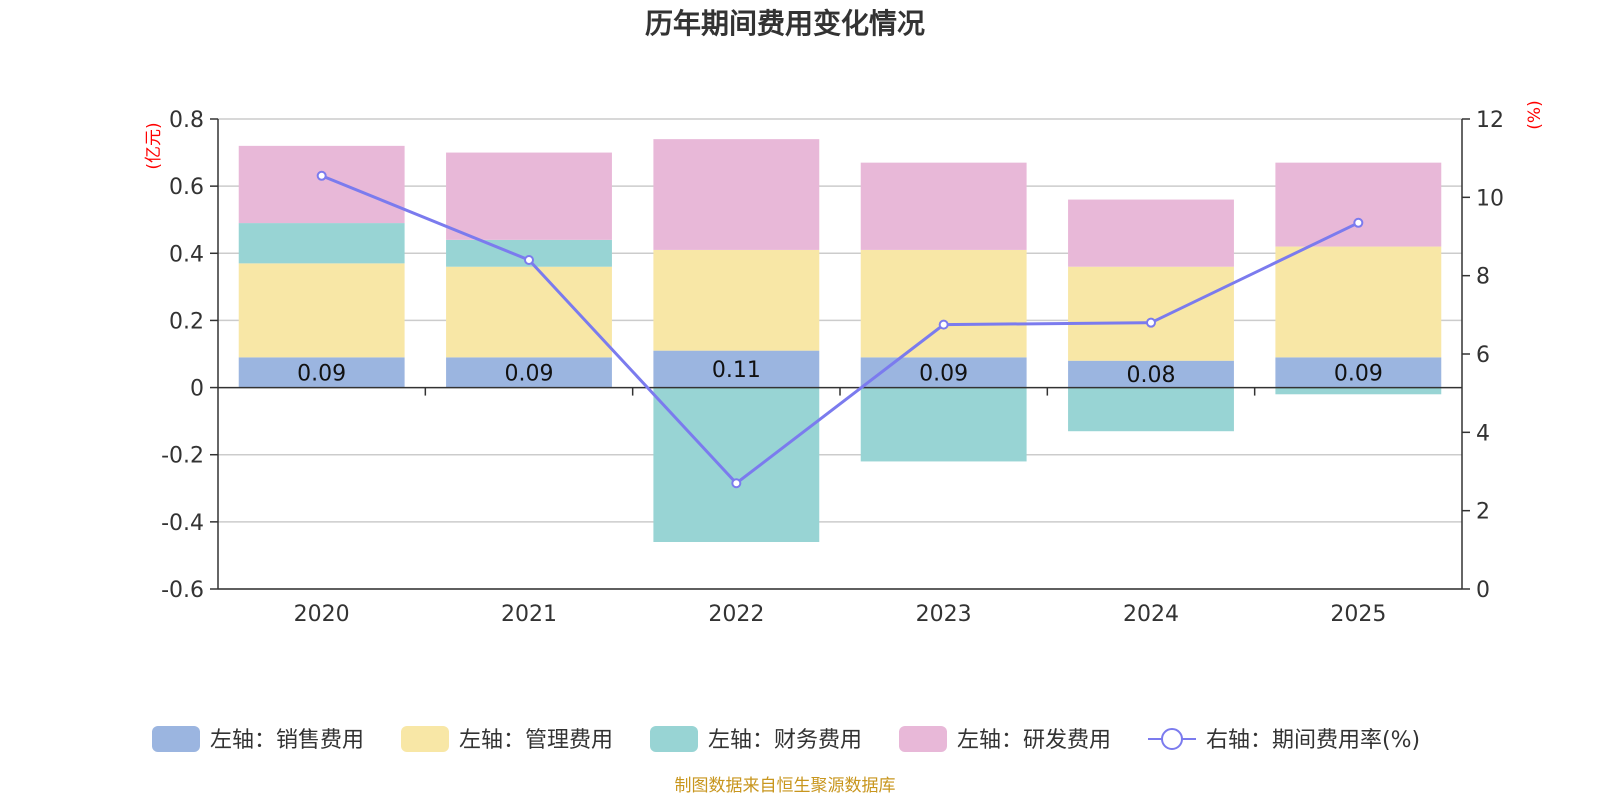  Describe the element at coordinates (186, 120) in the screenshot. I see `left-axis-tick-label: 0.8` at that location.